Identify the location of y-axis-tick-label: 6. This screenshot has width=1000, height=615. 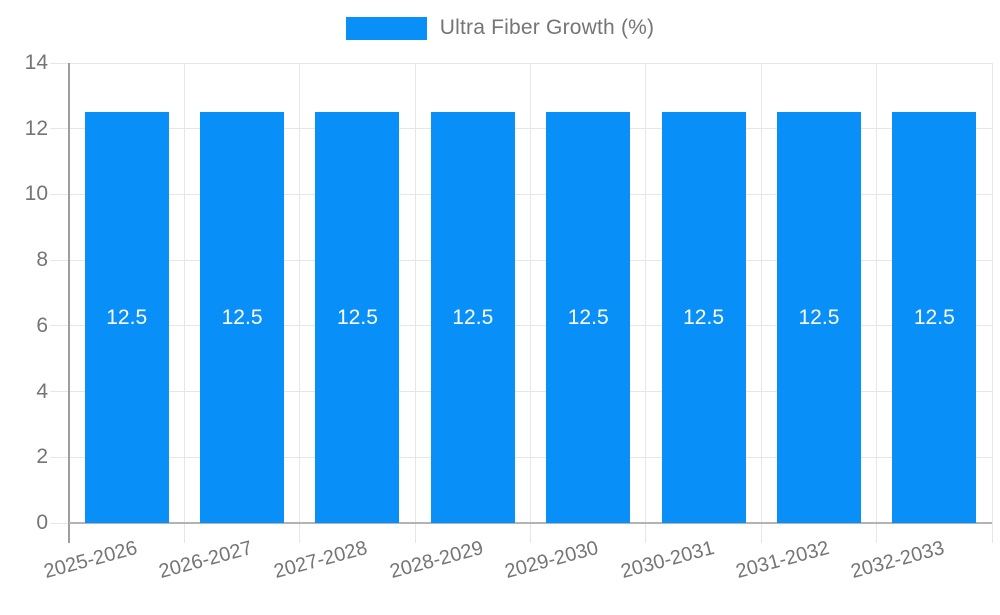
(42, 325).